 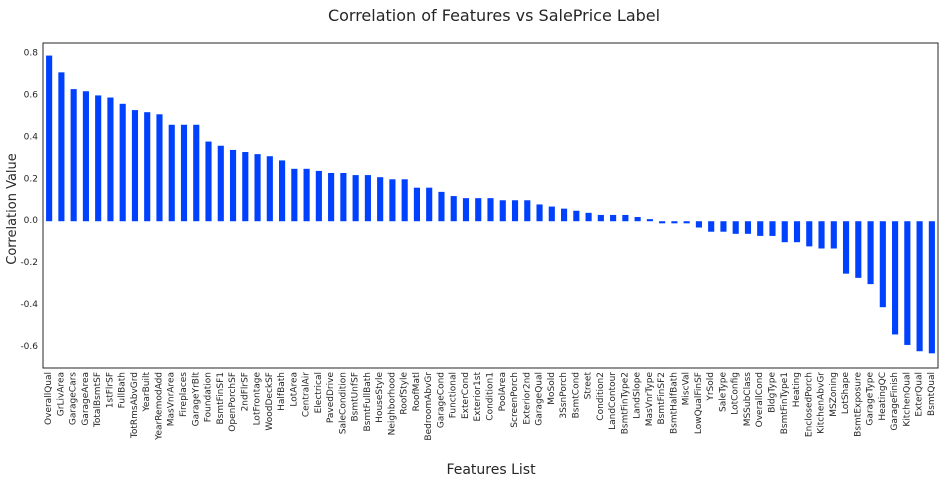 What do you see at coordinates (61, 394) in the screenshot?
I see `x-tick-label: GrLivArea` at bounding box center [61, 394].